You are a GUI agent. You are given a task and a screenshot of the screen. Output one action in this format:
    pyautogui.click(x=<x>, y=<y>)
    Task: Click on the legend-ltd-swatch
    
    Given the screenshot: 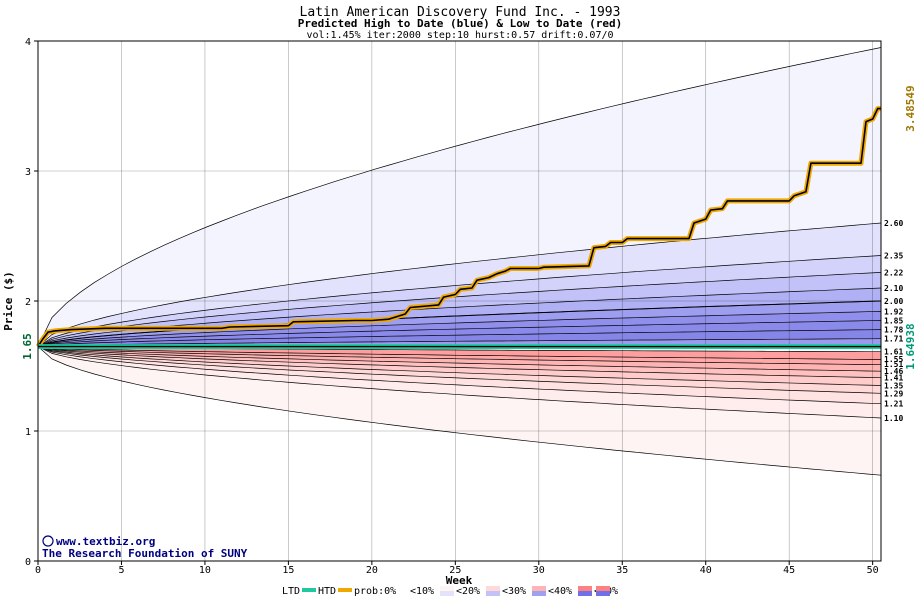 What is the action you would take?
    pyautogui.click(x=309, y=590)
    